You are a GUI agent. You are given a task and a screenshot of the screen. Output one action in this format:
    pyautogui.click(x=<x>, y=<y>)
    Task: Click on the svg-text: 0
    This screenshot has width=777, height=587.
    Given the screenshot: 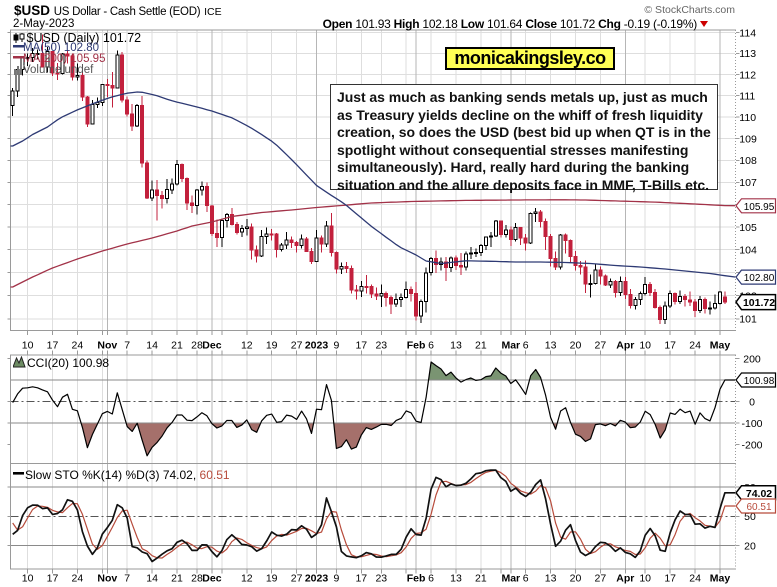 What is the action you would take?
    pyautogui.click(x=752, y=402)
    